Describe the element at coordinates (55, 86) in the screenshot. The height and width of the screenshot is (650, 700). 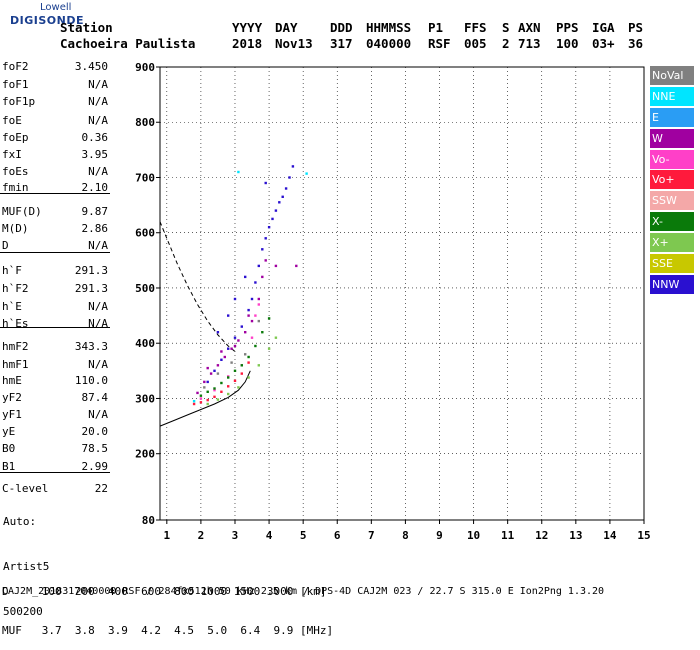
I see `param-row: foF1 N/A` at that location.